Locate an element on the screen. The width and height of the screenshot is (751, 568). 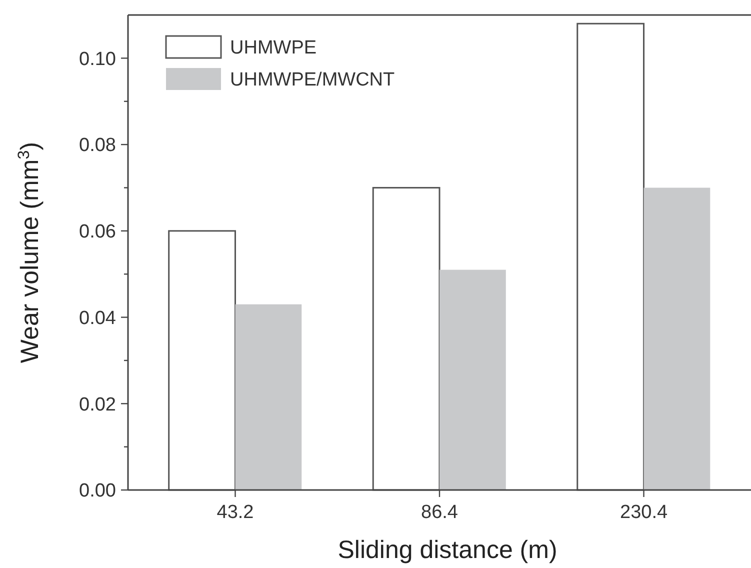
x-tick-label: 86.4 is located at coordinates (439, 512).